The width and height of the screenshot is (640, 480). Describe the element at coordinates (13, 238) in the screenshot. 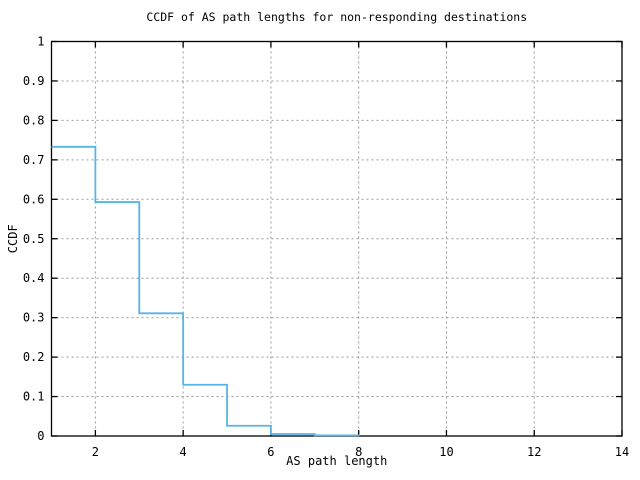

I see `y-axis-label: CCDF` at that location.